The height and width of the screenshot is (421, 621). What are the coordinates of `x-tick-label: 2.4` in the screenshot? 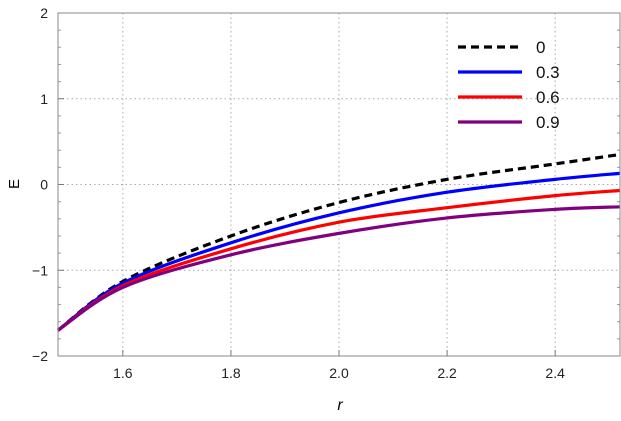 It's located at (555, 373).